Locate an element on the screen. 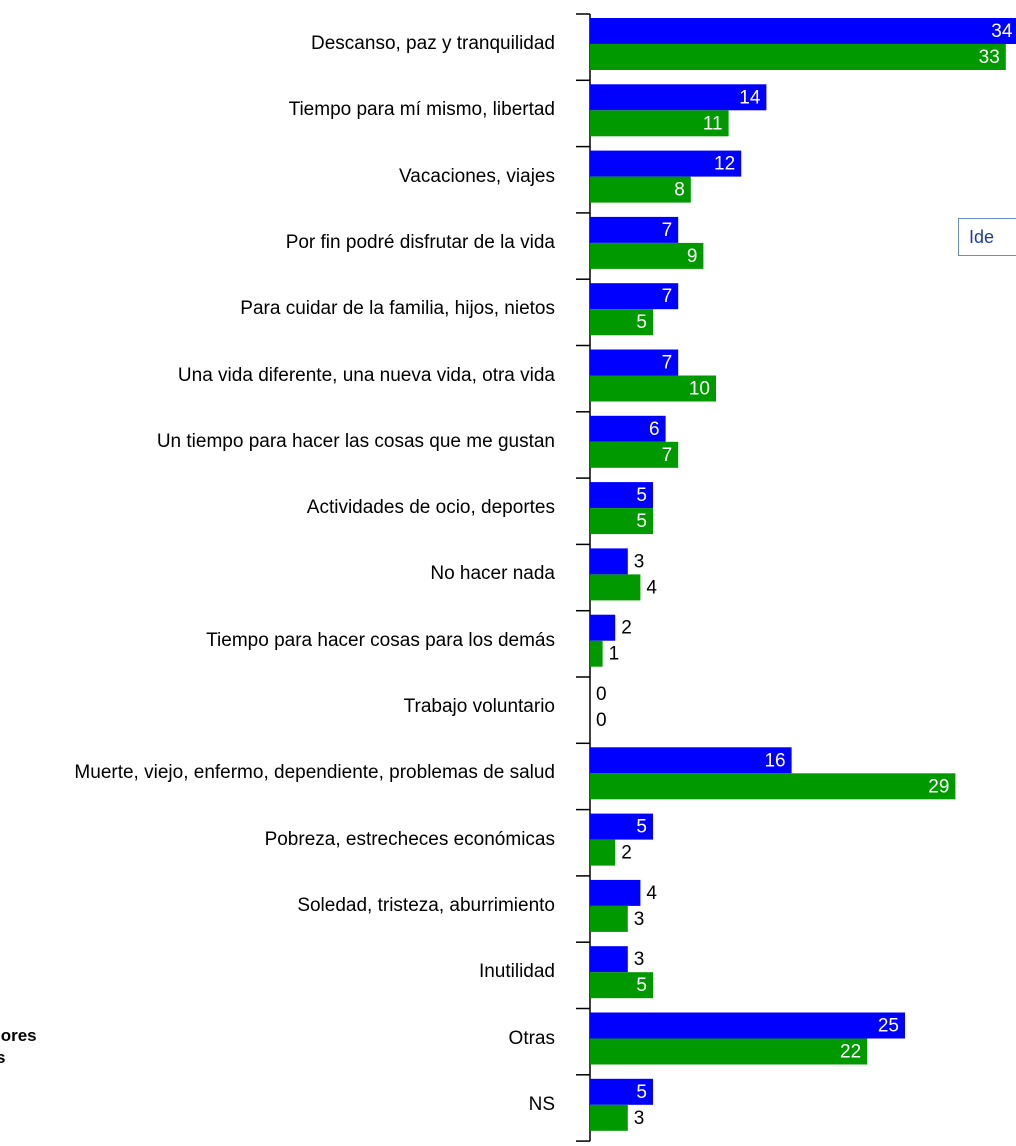 Image resolution: width=1016 pixels, height=1146 pixels. value-label: 12 is located at coordinates (724, 164).